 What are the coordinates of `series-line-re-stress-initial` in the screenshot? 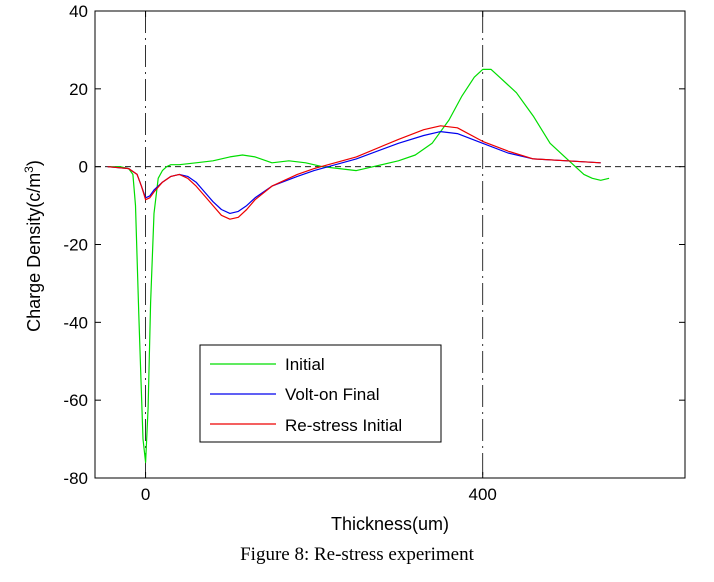 It's located at (354, 172).